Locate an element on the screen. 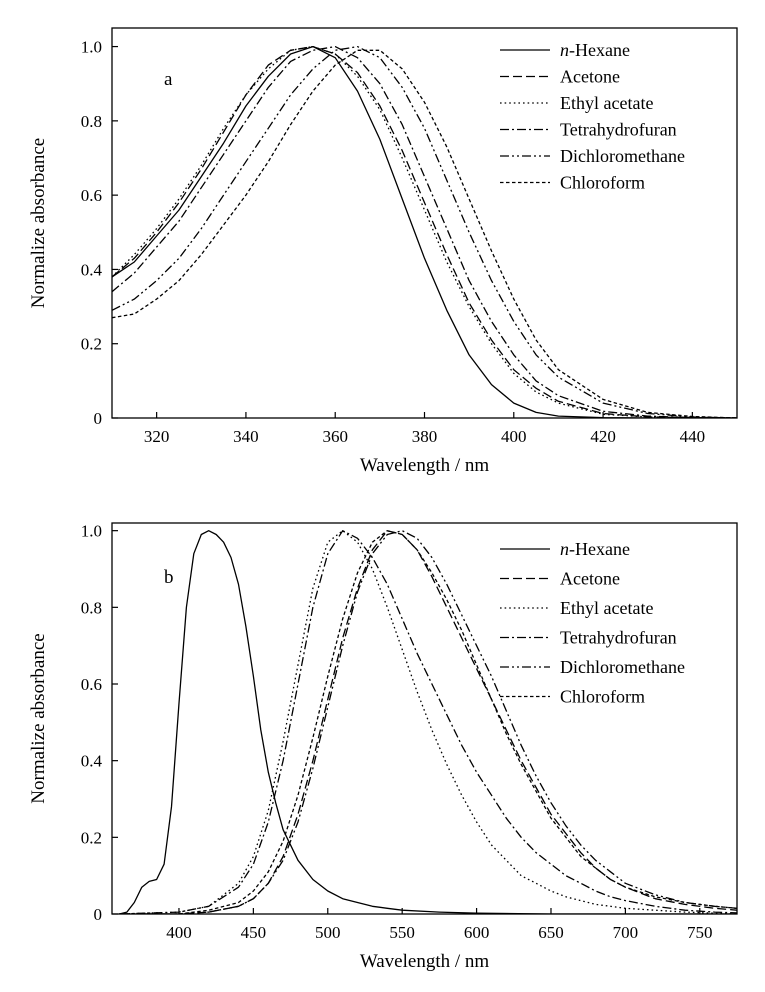  x-tick-label: 650 is located at coordinates (551, 932).